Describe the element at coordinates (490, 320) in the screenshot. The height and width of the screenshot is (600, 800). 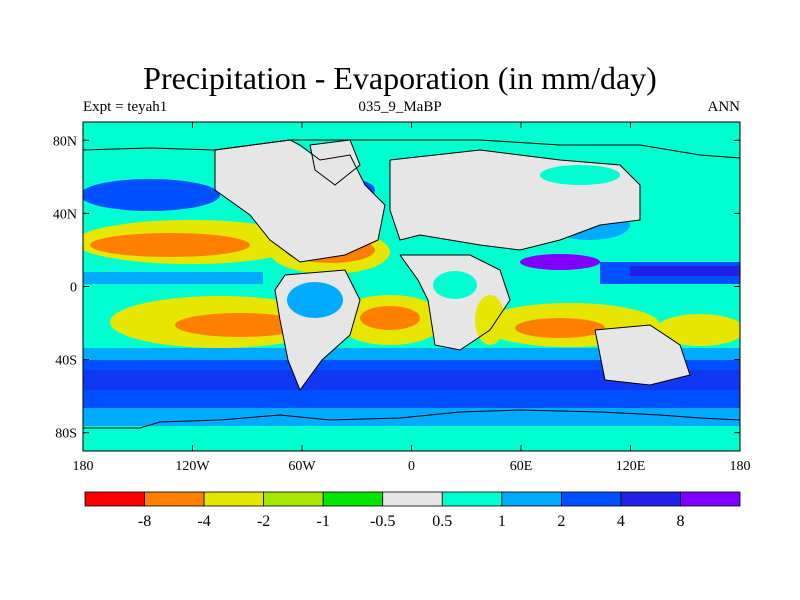
I see `east-africa-coast` at that location.